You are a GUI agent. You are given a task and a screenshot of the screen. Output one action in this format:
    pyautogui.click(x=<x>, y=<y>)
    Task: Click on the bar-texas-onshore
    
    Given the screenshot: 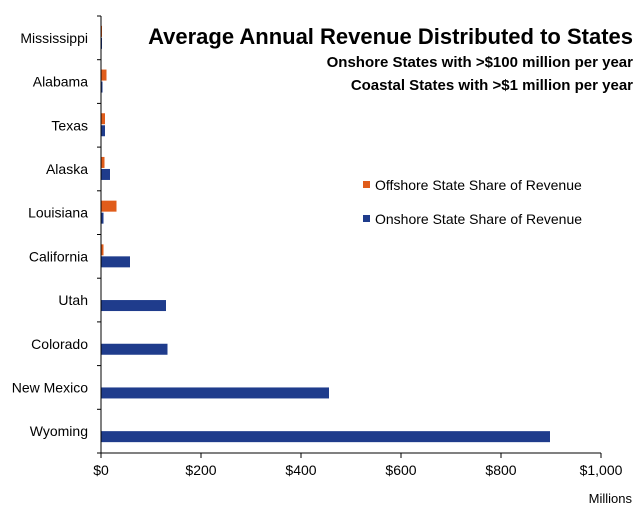 What is the action you would take?
    pyautogui.click(x=103, y=131)
    